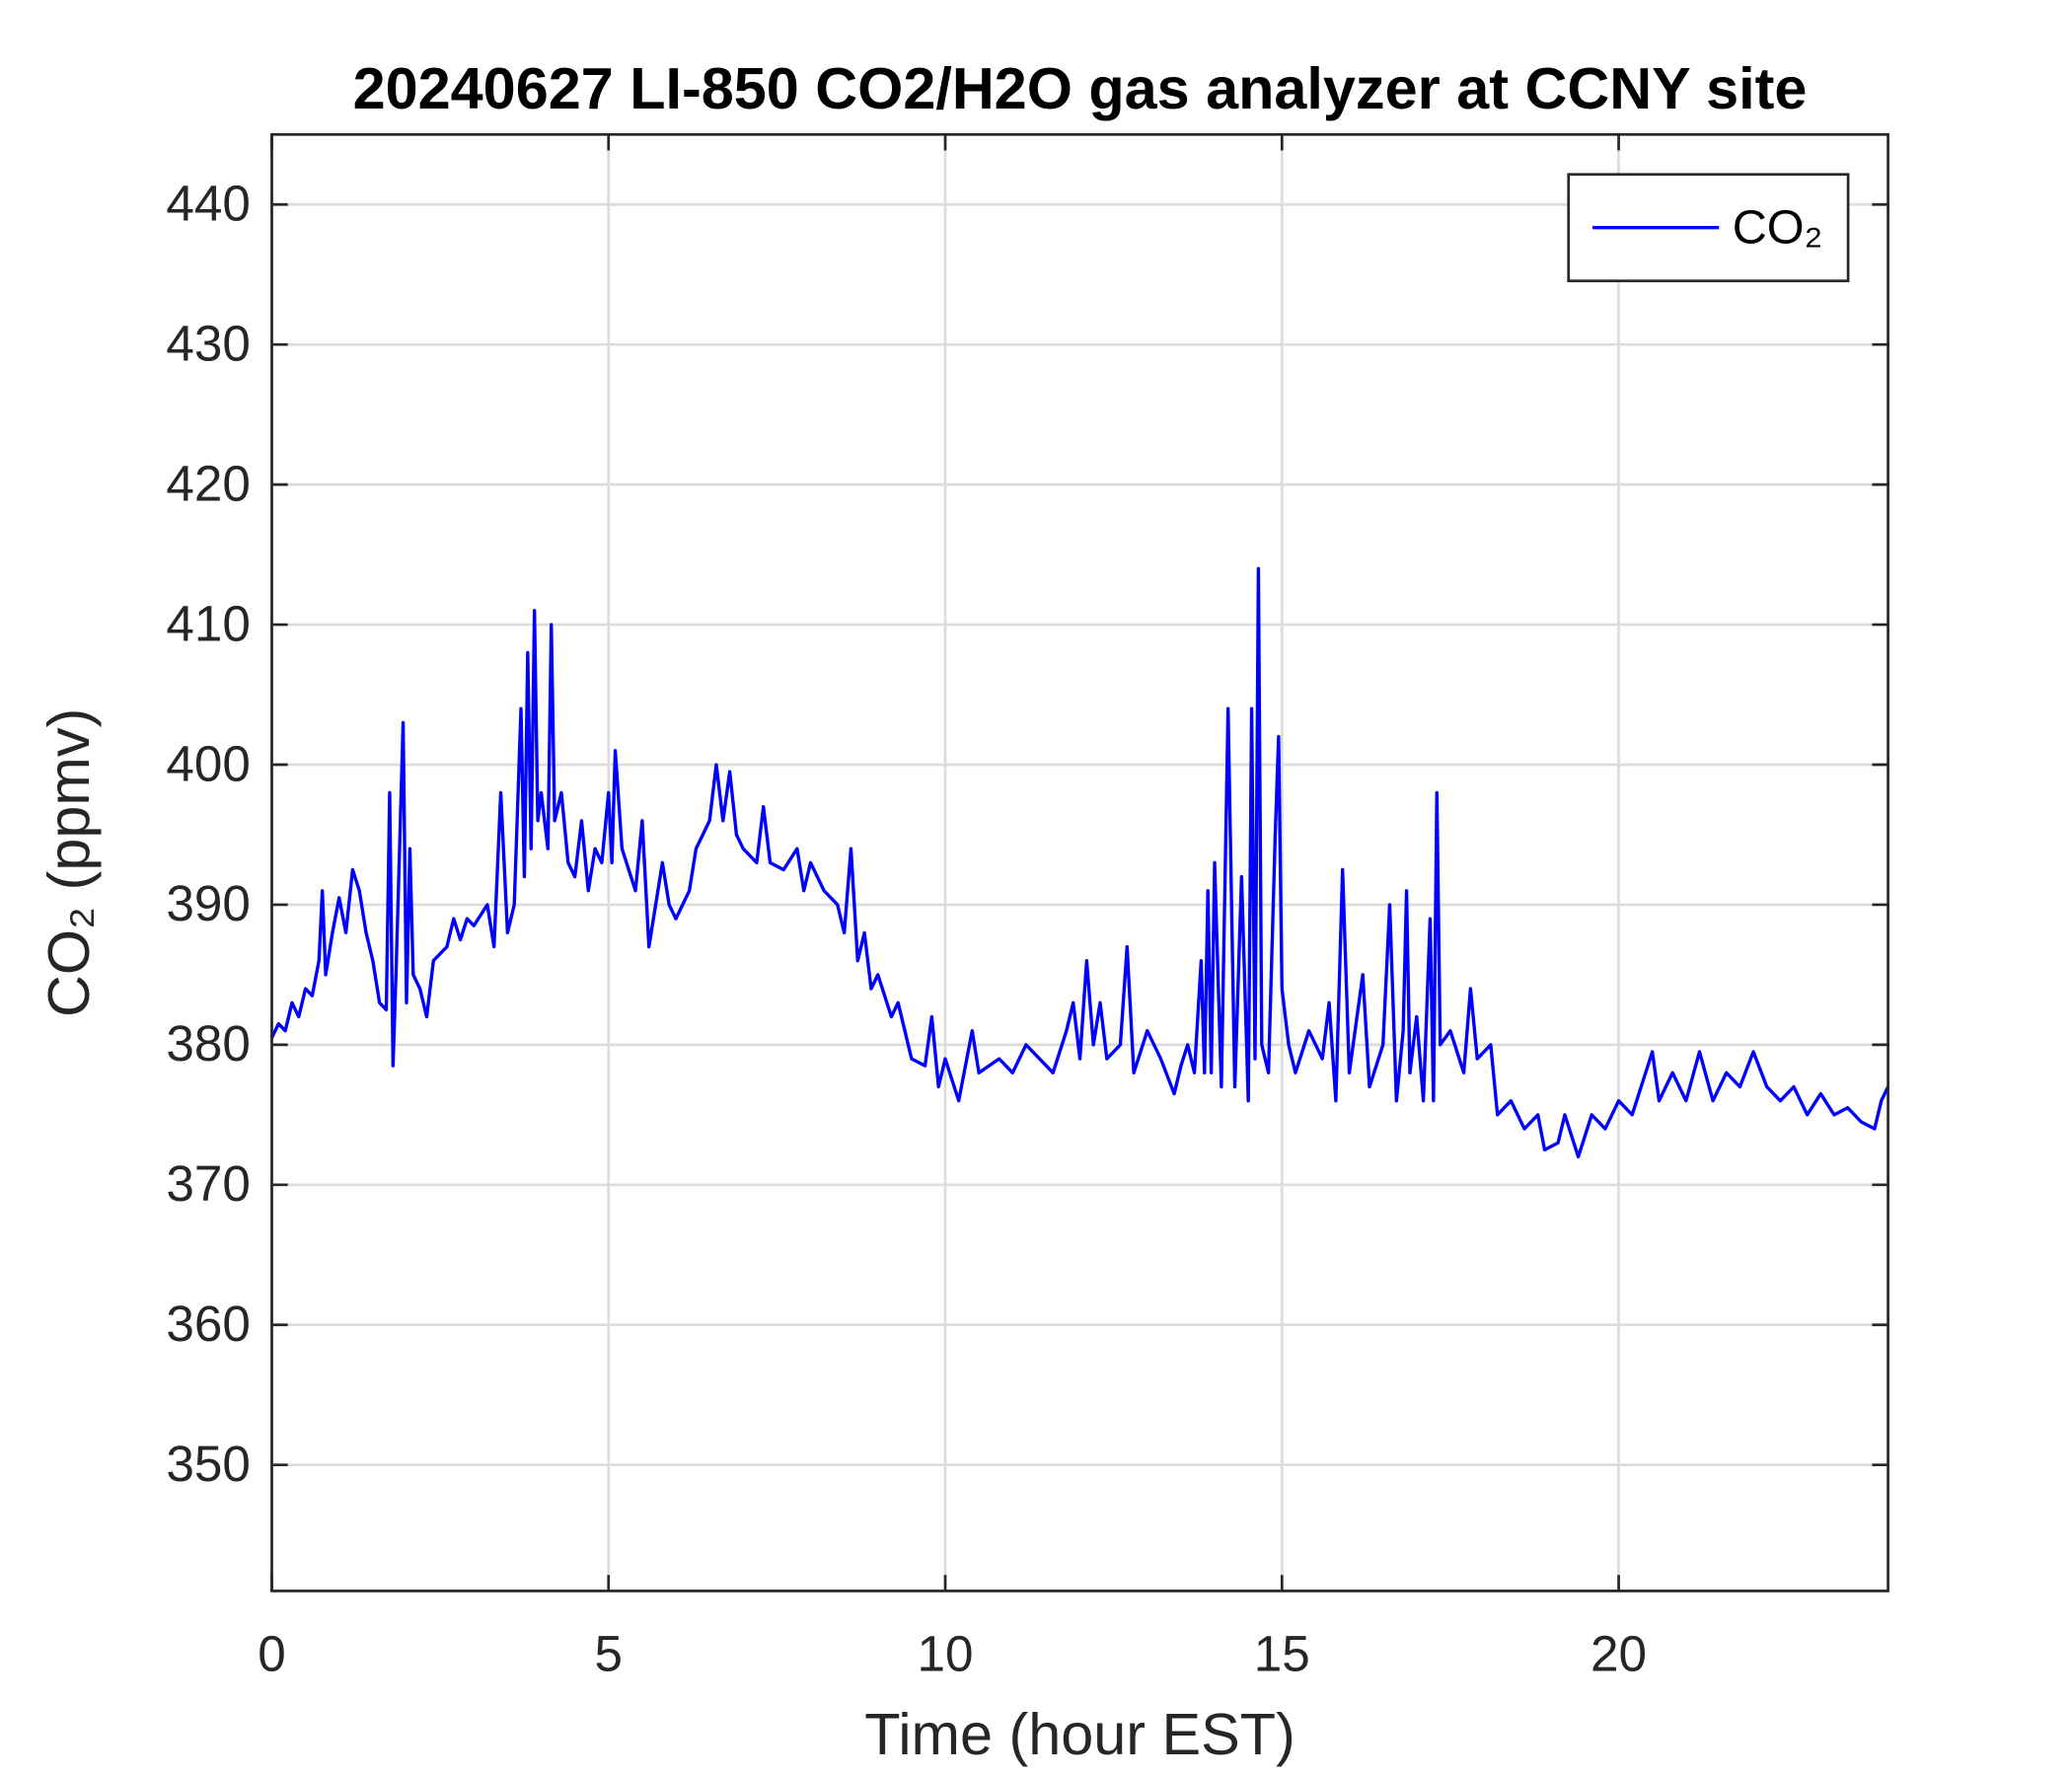 The width and height of the screenshot is (2072, 1776). What do you see at coordinates (1282, 1653) in the screenshot?
I see `x-tick-label: 15` at bounding box center [1282, 1653].